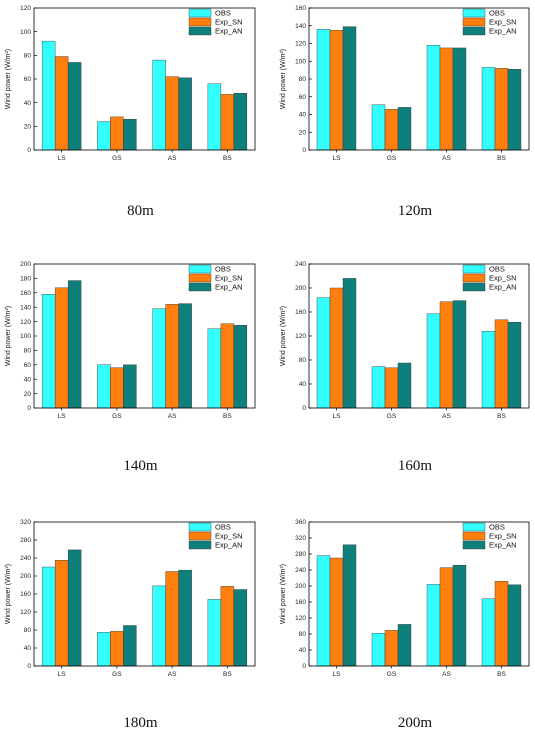 The width and height of the screenshot is (535, 734). What do you see at coordinates (25, 307) in the screenshot?
I see `y-tick-label: 140` at bounding box center [25, 307].